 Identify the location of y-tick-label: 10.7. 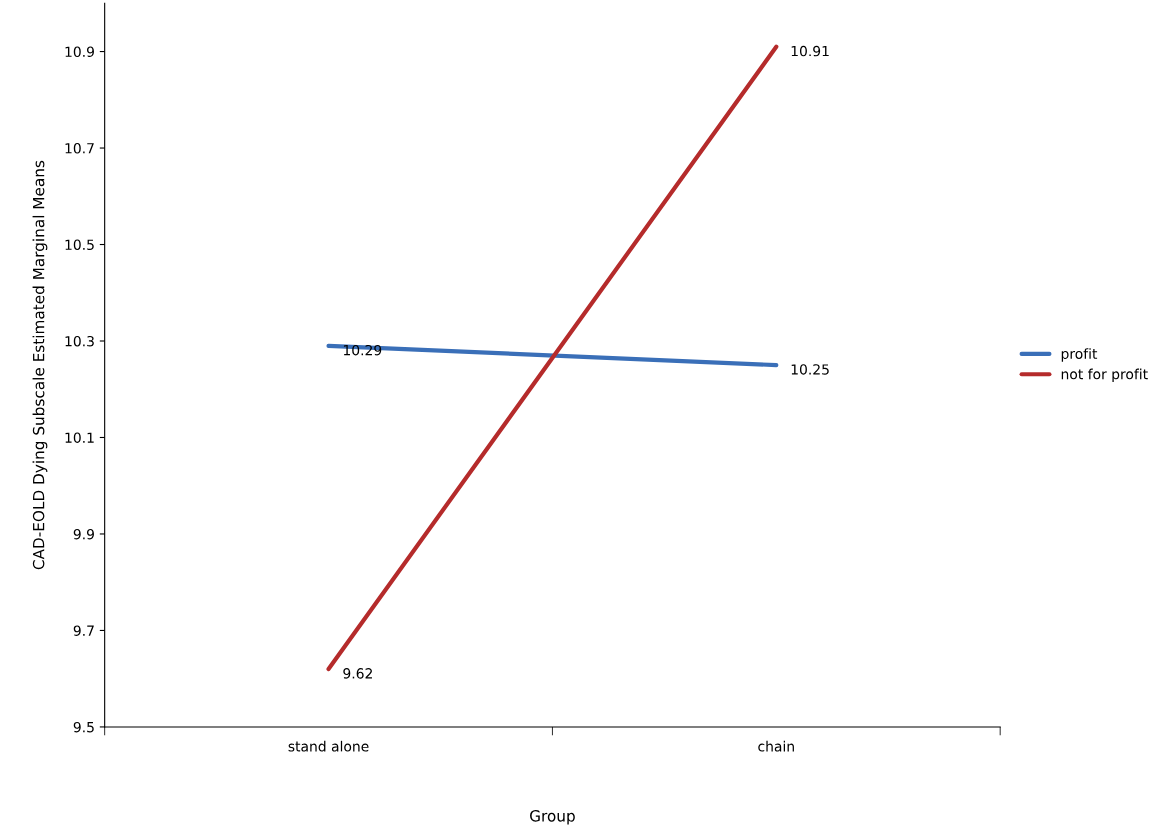
(79, 148).